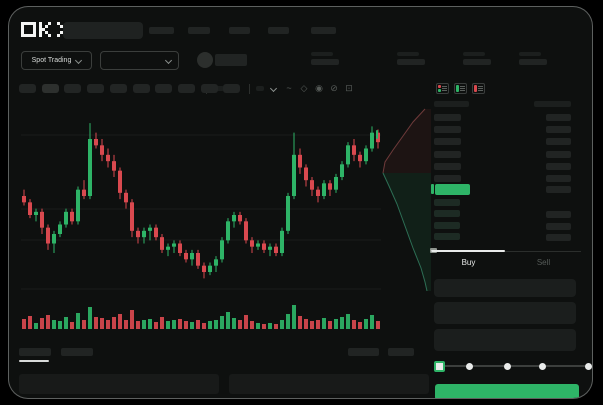  What do you see at coordinates (34, 361) in the screenshot?
I see `active-tab-underline` at bounding box center [34, 361].